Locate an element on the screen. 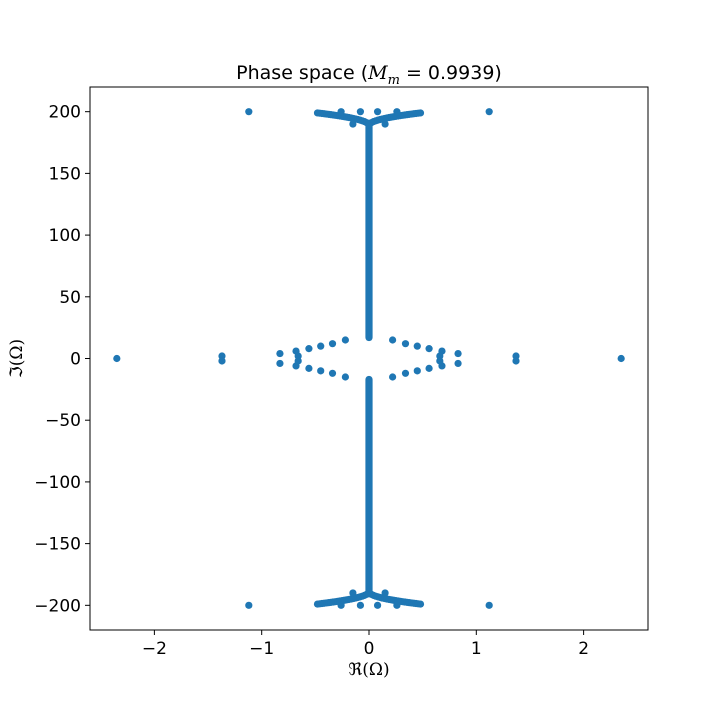  x-axis-label: ℜ(Ω) is located at coordinates (368, 670).